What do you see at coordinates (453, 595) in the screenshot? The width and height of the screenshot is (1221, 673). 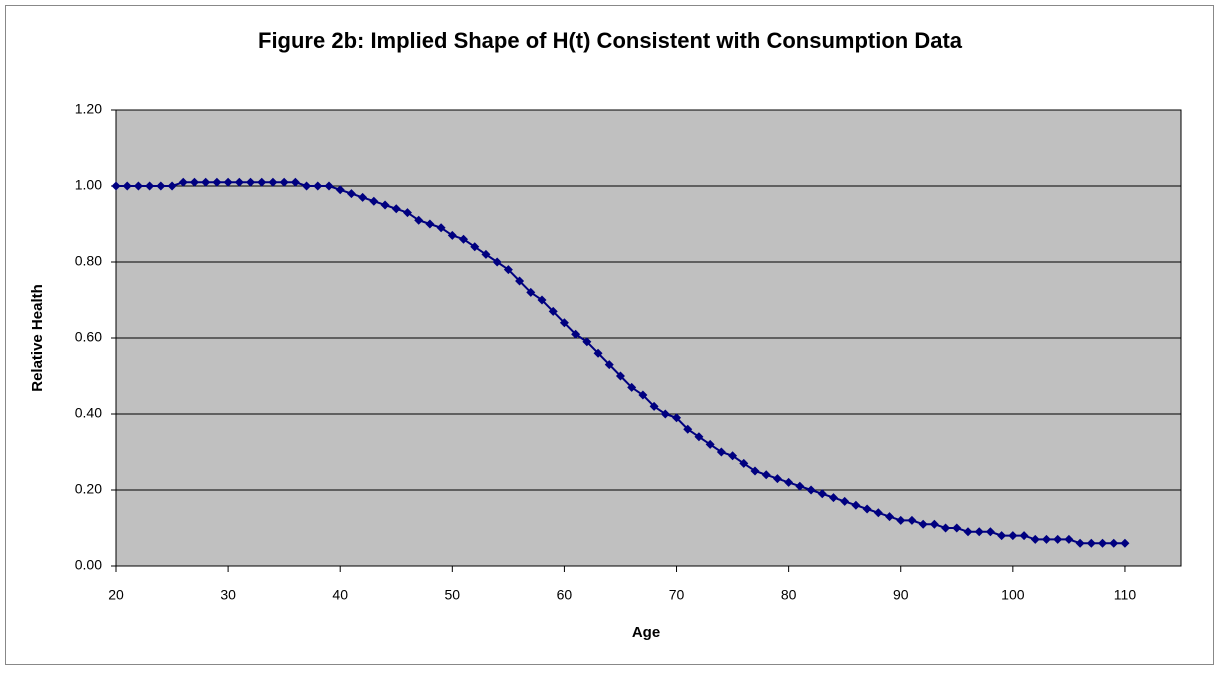 I see `x-tick-label: 50` at bounding box center [453, 595].